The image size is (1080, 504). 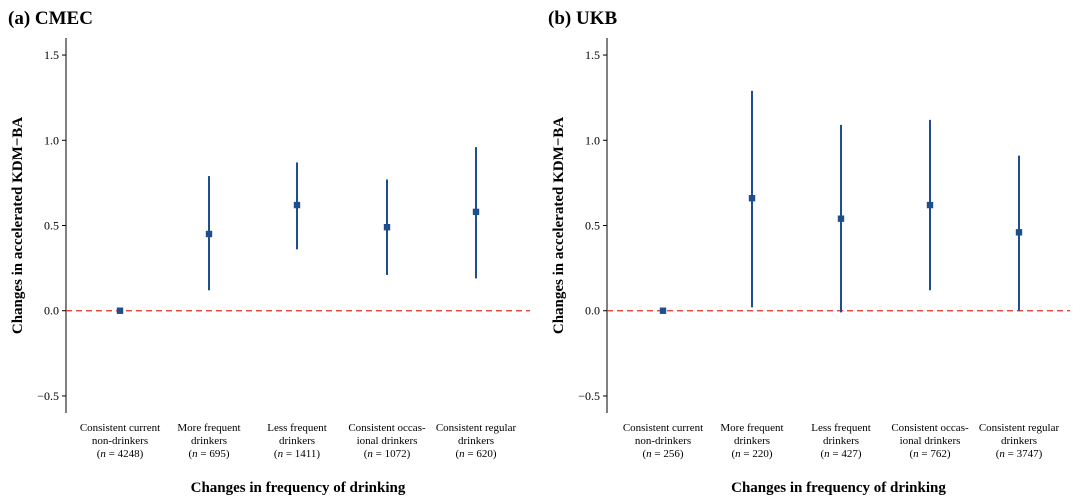 I want to click on x-tick-label: Less frequent drinkers (n = 427), so click(x=841, y=441).